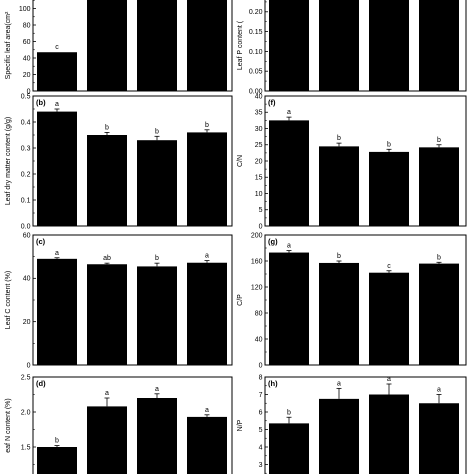 This screenshot has height=474, width=474. Describe the element at coordinates (272, 102) in the screenshot. I see `panel-label: (f)` at that location.